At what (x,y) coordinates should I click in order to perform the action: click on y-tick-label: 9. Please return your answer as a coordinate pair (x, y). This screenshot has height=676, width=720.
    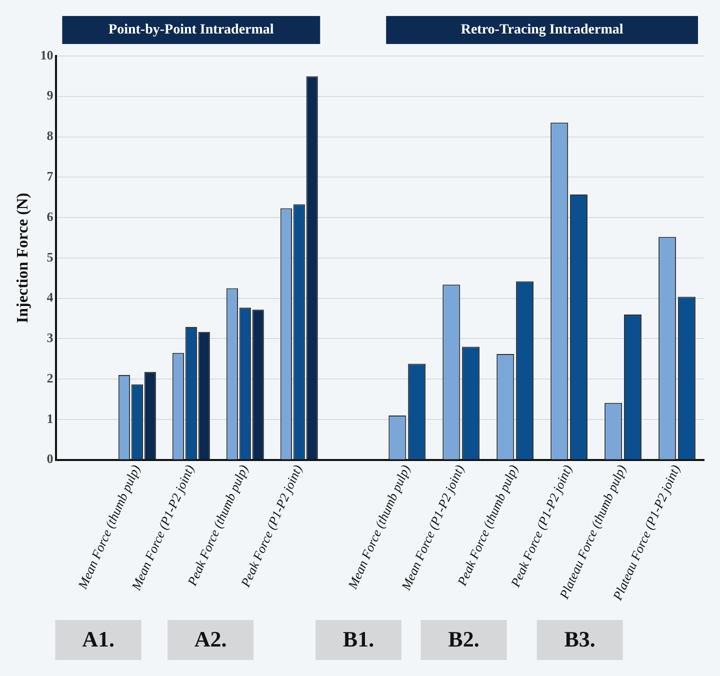
    Looking at the image, I should click on (50, 95).